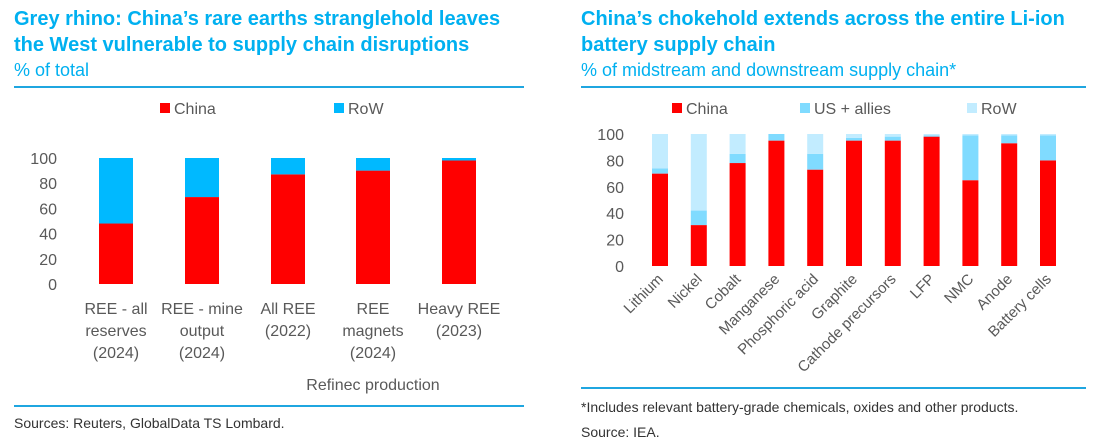 This screenshot has width=1110, height=447. I want to click on x-tick-label: LFP, so click(922, 286).